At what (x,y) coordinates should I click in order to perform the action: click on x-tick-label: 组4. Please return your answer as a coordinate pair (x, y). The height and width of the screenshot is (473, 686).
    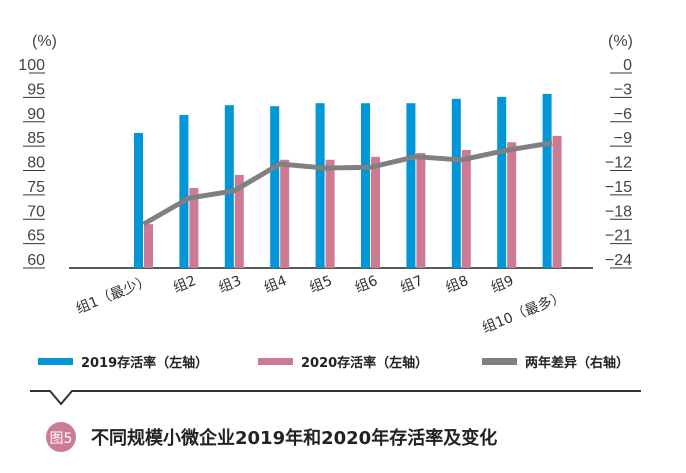
    Looking at the image, I should click on (275, 284).